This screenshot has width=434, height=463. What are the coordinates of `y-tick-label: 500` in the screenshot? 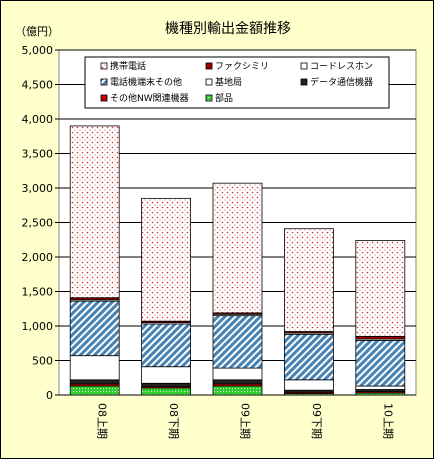 It's located at (42, 361).